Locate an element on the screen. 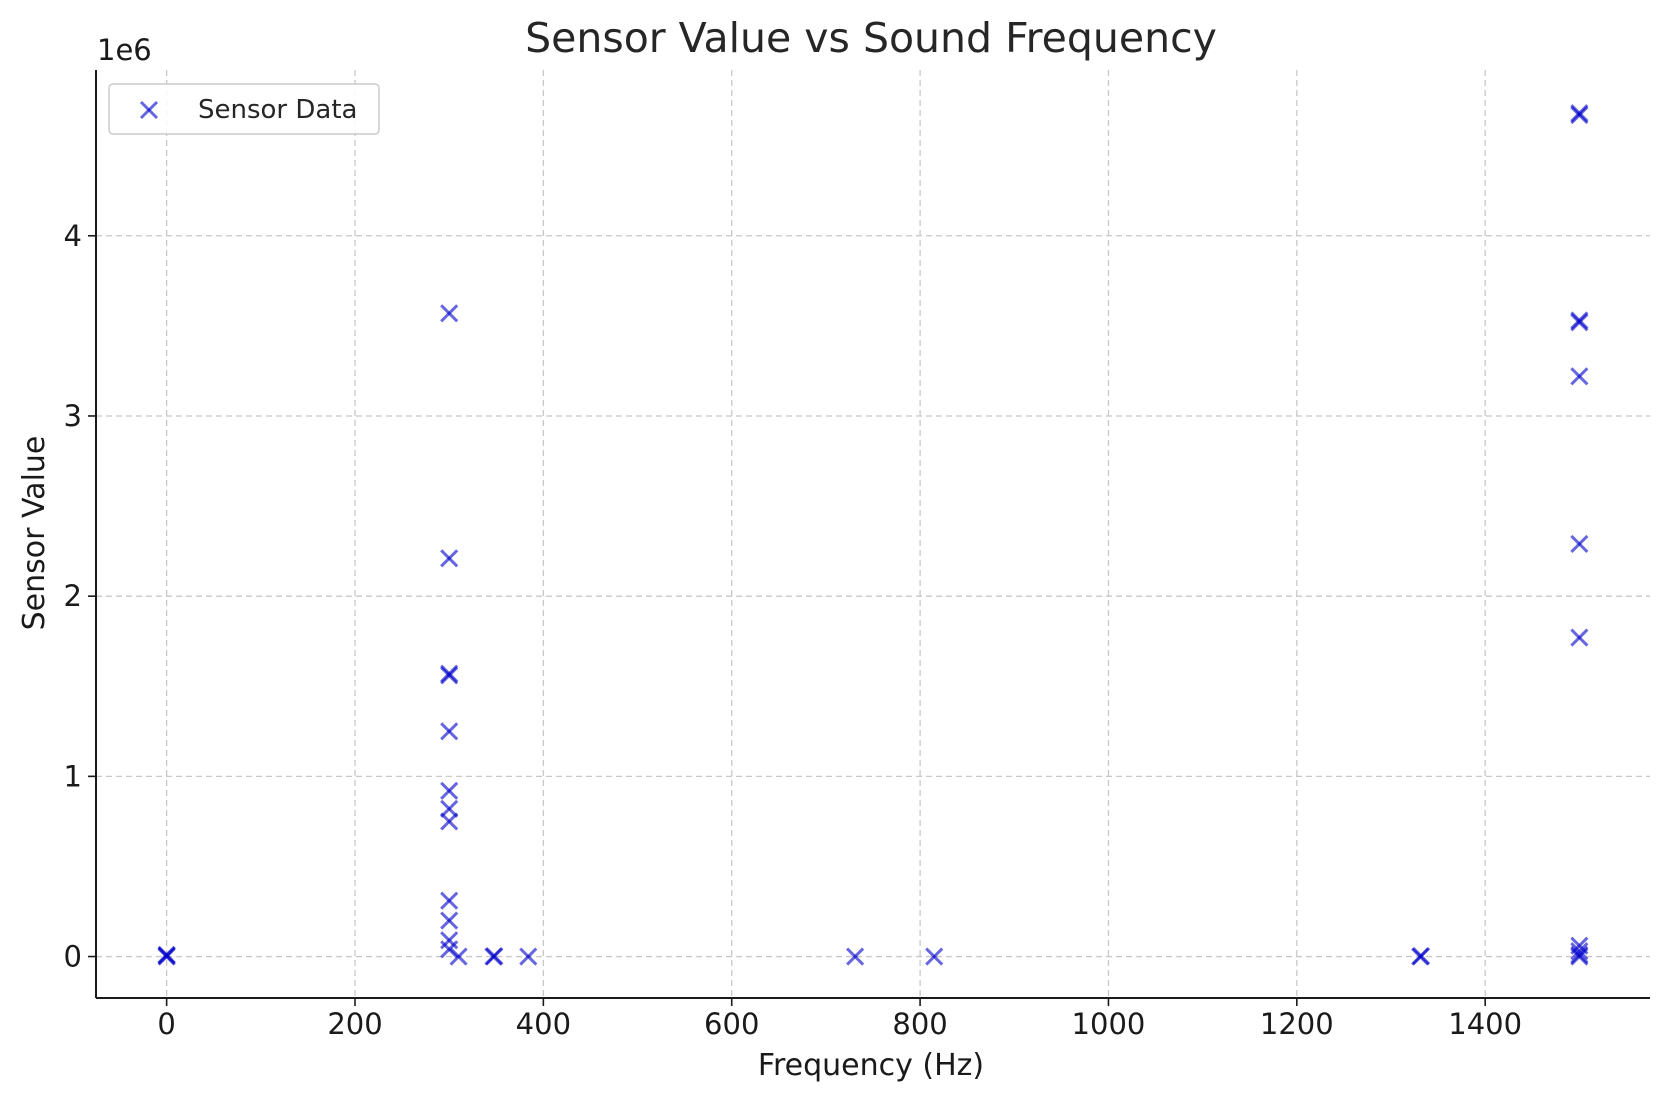 This screenshot has width=1665, height=1101. legend-label: Sensor Data is located at coordinates (277, 110).